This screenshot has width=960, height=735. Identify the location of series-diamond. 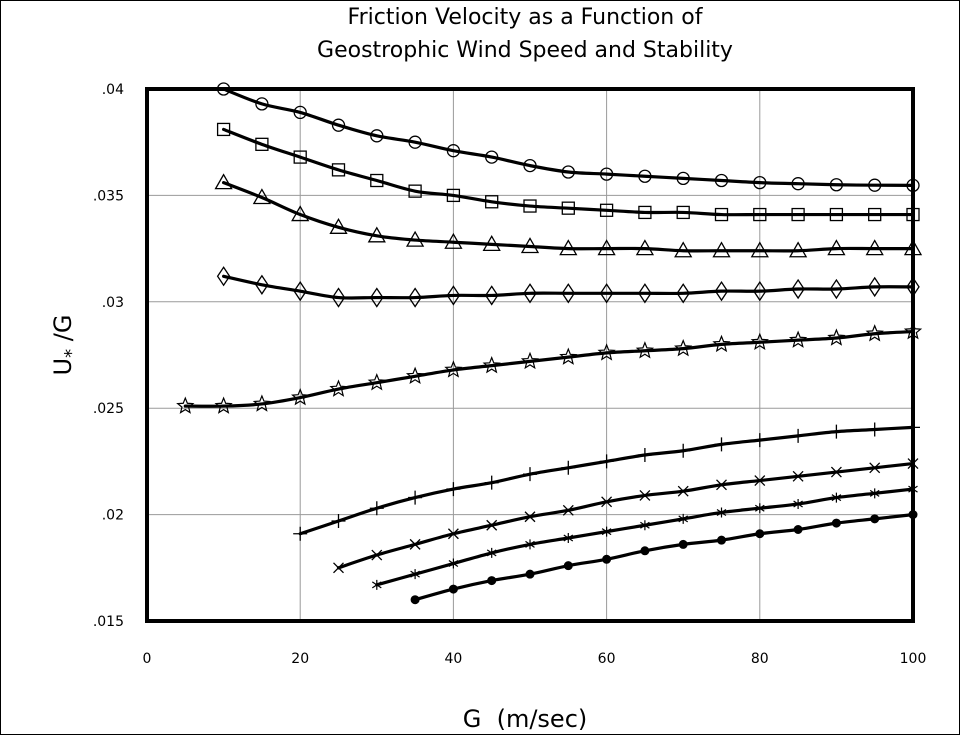
(568, 287).